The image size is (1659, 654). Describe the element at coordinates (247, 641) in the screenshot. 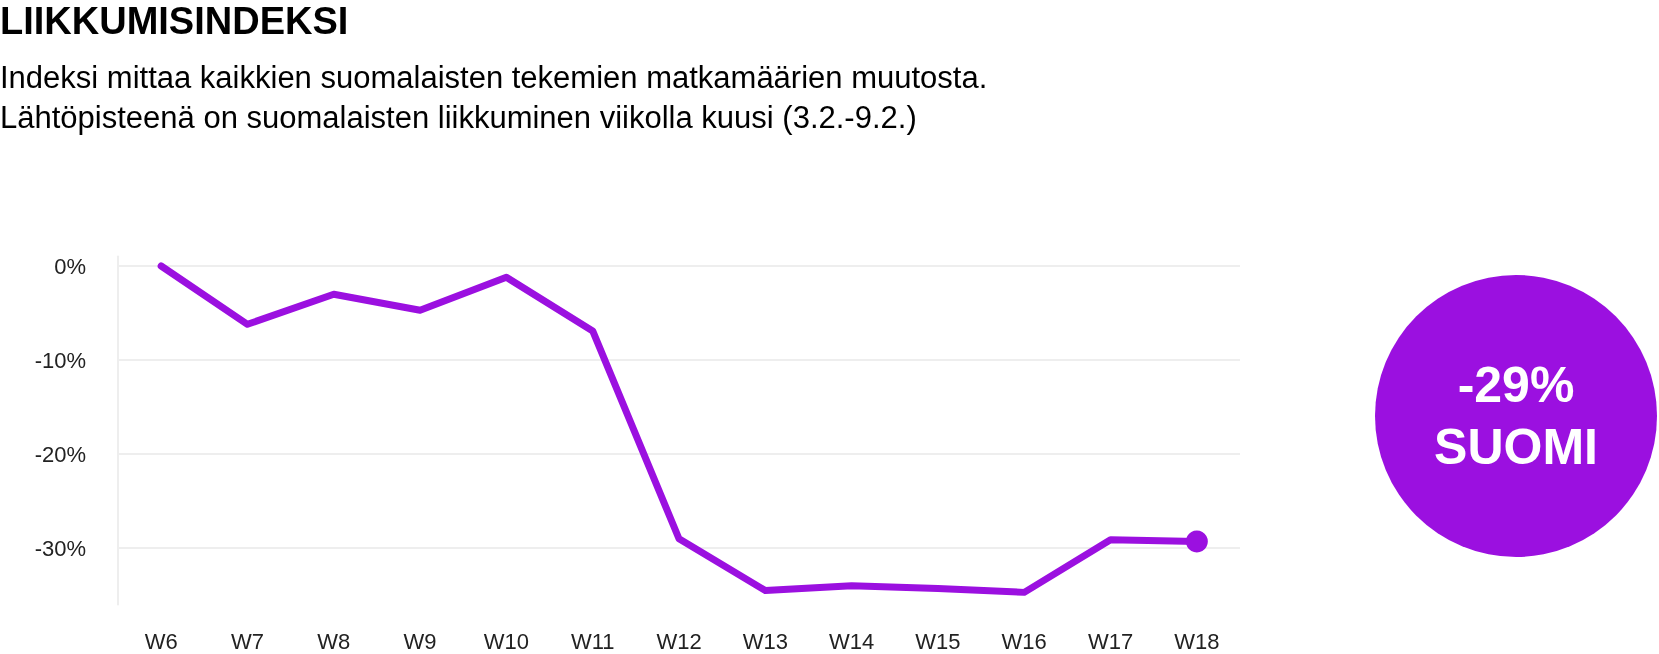

I see `x-tick-label: W7` at that location.